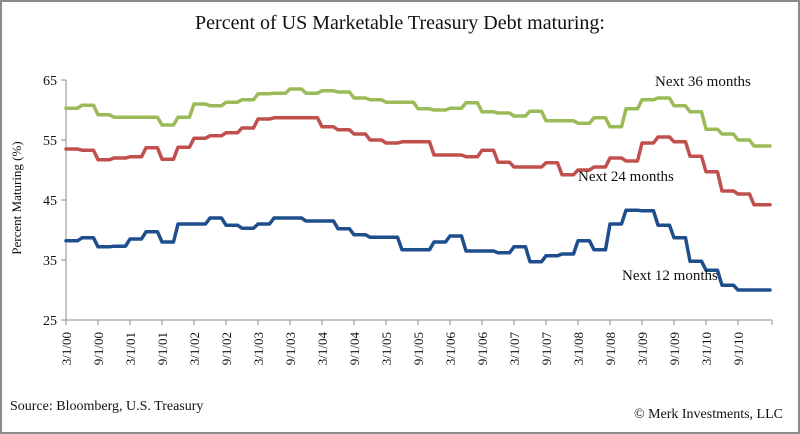  What do you see at coordinates (670, 276) in the screenshot?
I see `series-label-next-12-months: Next 12 months` at bounding box center [670, 276].